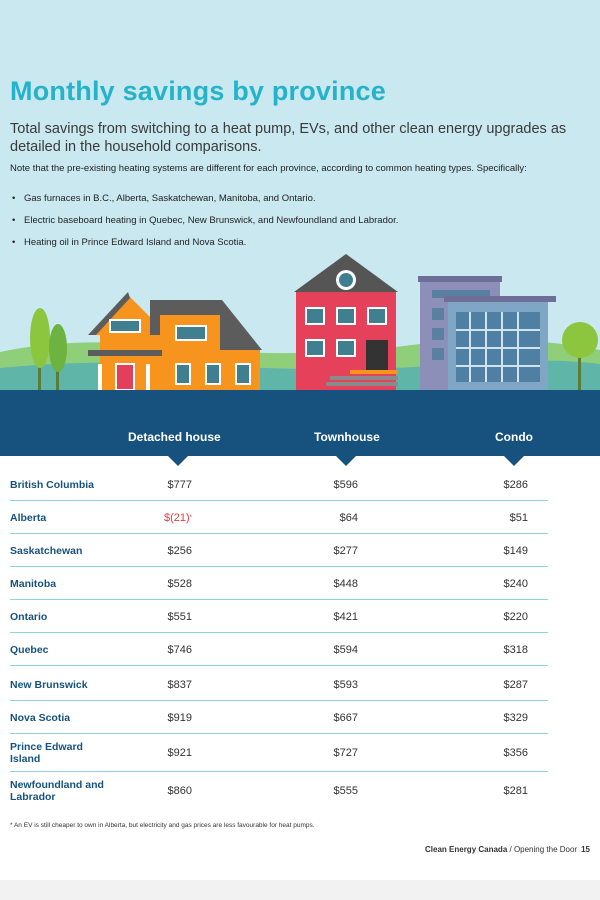 This screenshot has height=900, width=600. What do you see at coordinates (585, 849) in the screenshot?
I see `page-number: 15` at bounding box center [585, 849].